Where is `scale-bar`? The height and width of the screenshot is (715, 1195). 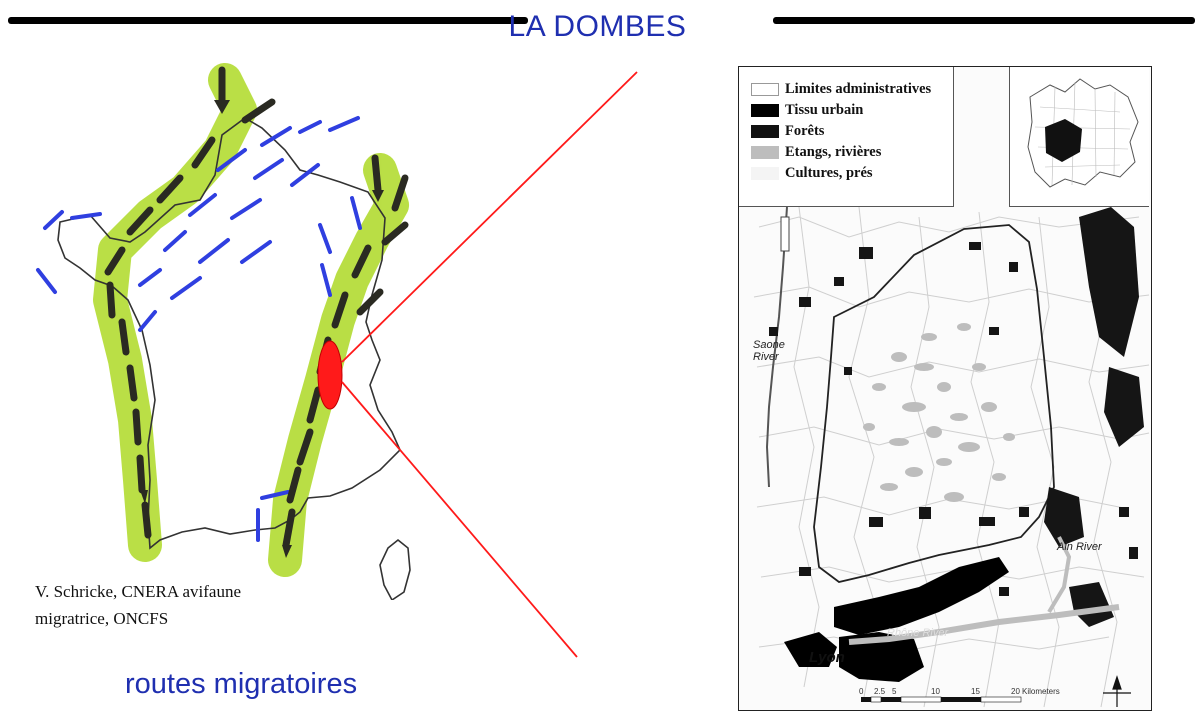 scale-bar is located at coordinates (941, 699).